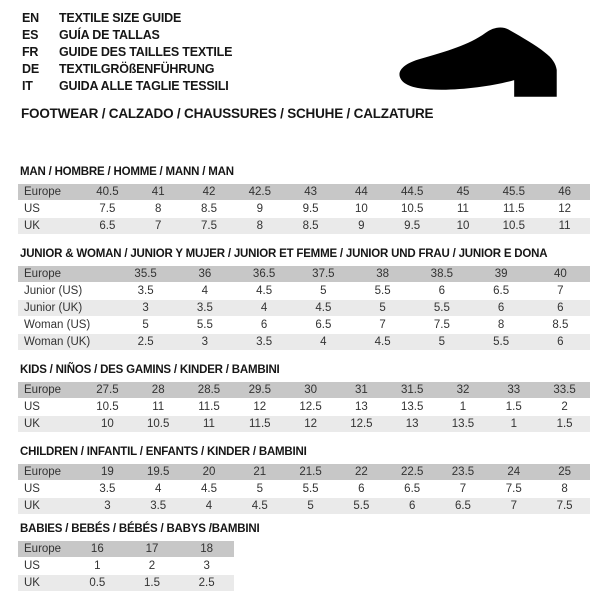  I want to click on language-label: GUÍA DE TALLAS, so click(109, 34).